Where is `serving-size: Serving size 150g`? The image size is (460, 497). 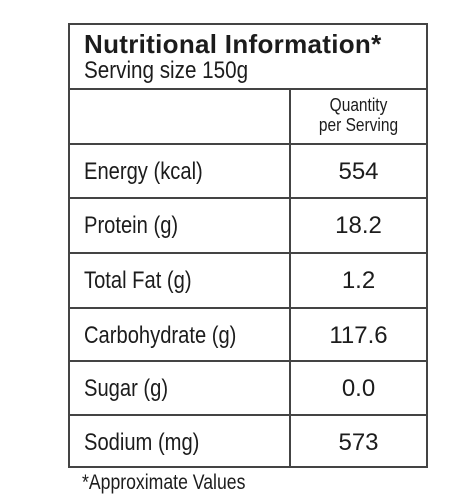
serving-size: Serving size 150g is located at coordinates (166, 70).